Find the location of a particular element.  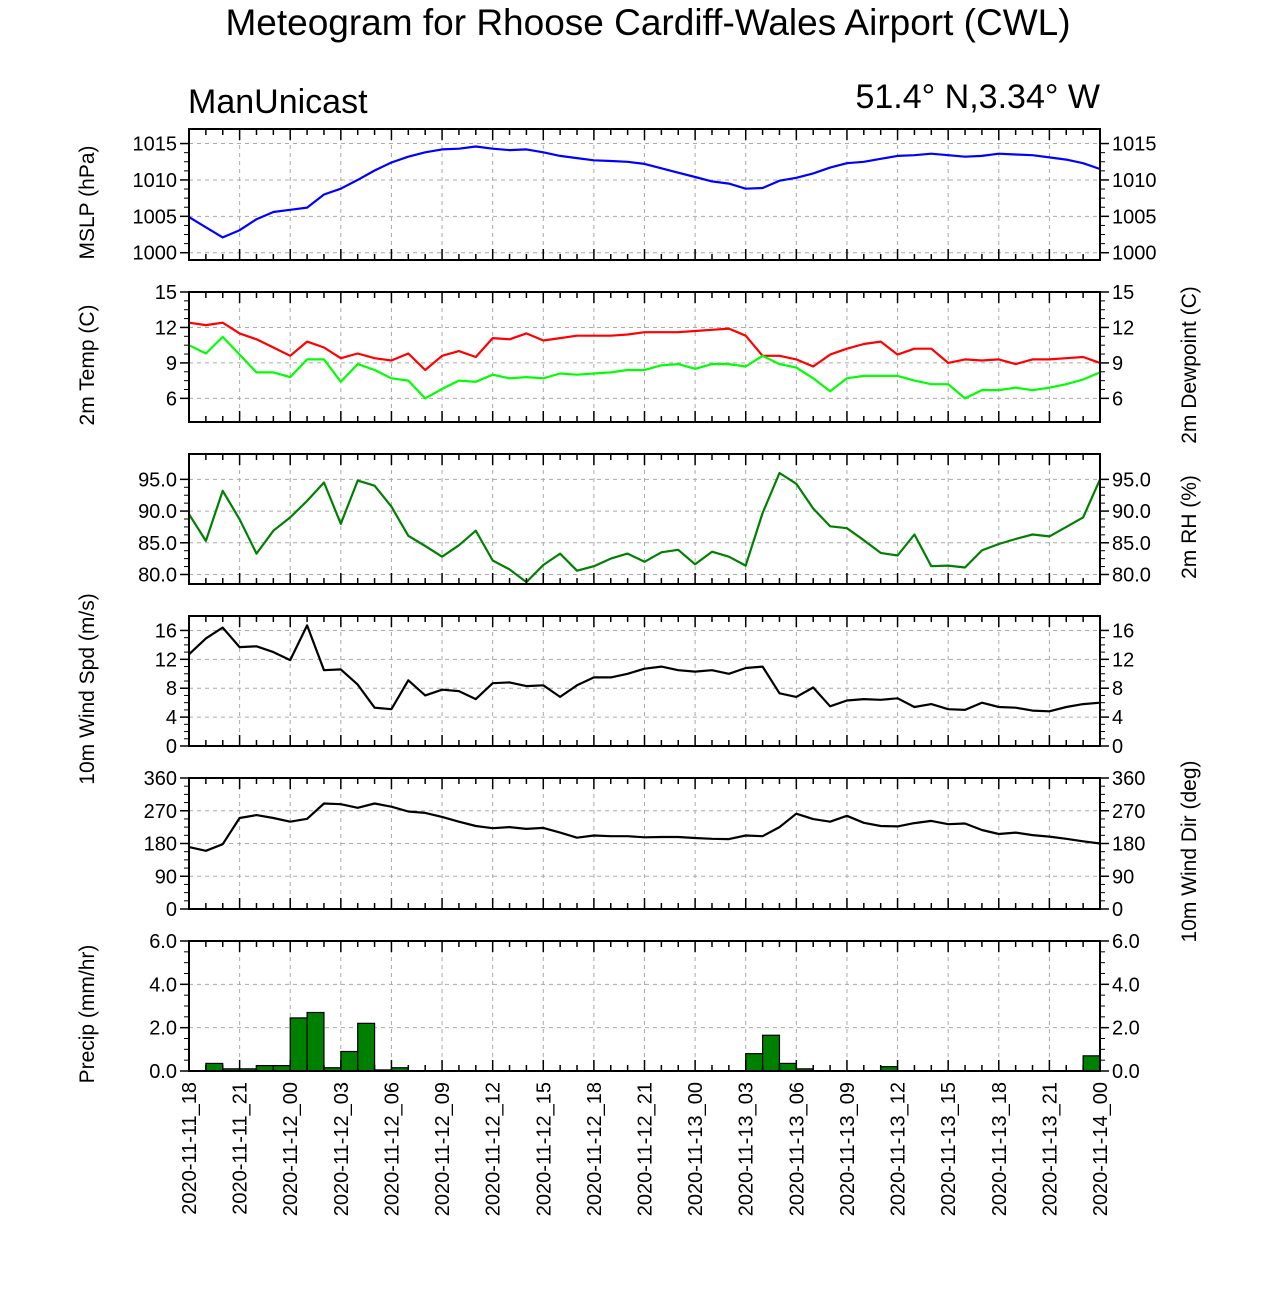

y-tick-label-right: 90 is located at coordinates (1123, 877).